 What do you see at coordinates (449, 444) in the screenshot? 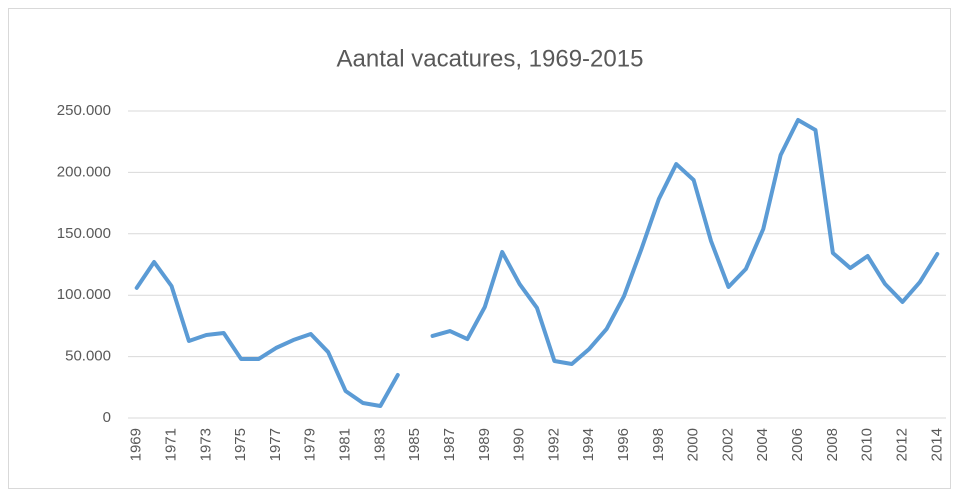
I see `x-tick-label: 1987` at bounding box center [449, 444].